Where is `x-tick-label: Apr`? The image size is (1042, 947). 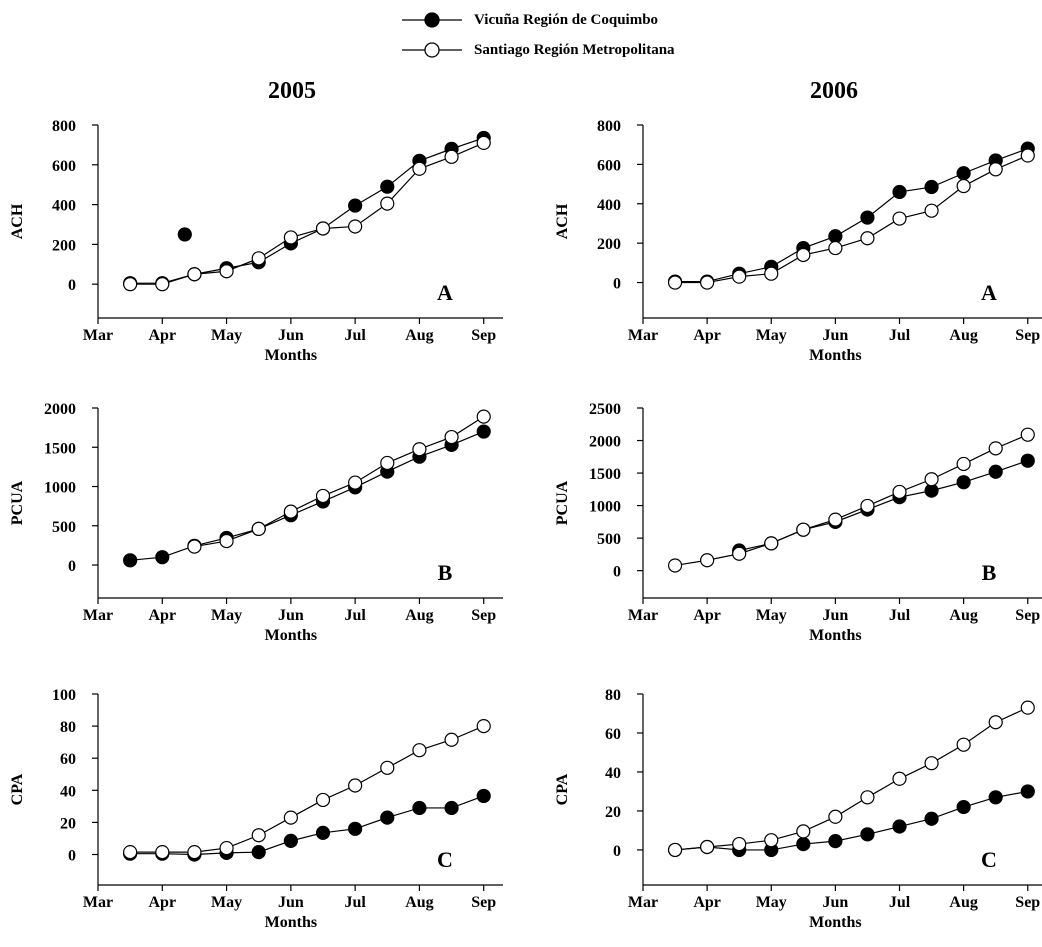
x-tick-label: Apr is located at coordinates (163, 335).